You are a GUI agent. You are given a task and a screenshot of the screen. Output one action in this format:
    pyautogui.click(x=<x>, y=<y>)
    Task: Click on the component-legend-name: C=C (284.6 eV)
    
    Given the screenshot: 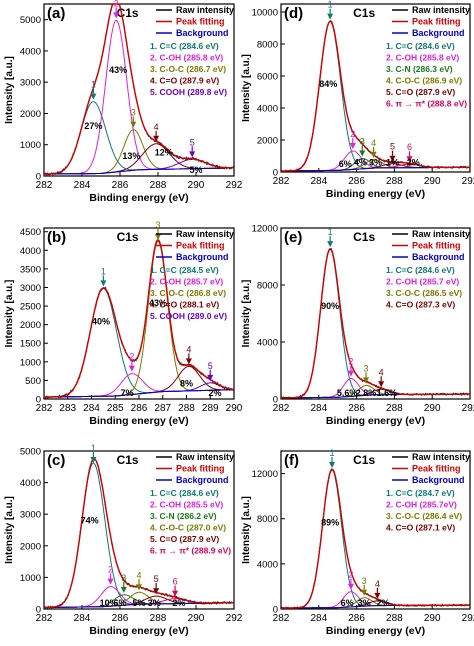 What is the action you would take?
    pyautogui.click(x=424, y=46)
    